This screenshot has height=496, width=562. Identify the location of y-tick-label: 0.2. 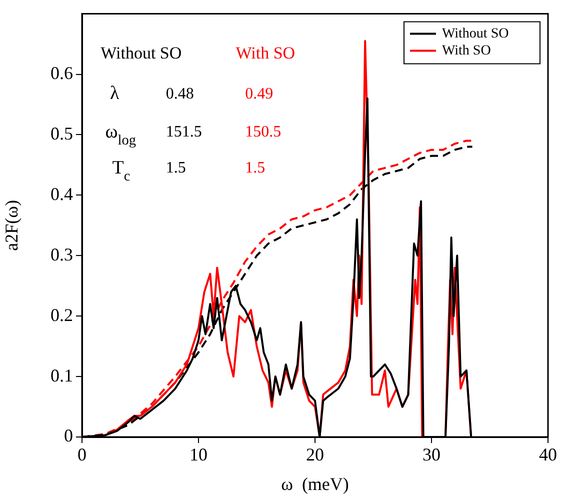
(61, 314).